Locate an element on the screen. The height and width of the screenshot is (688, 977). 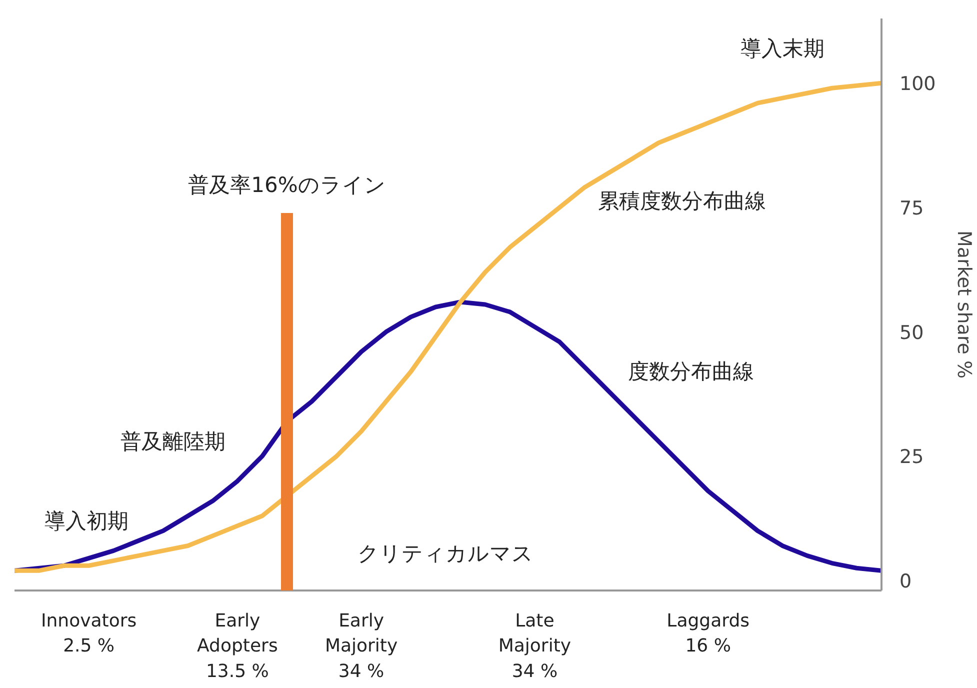
series-label: 度数分布曲線 is located at coordinates (691, 371).